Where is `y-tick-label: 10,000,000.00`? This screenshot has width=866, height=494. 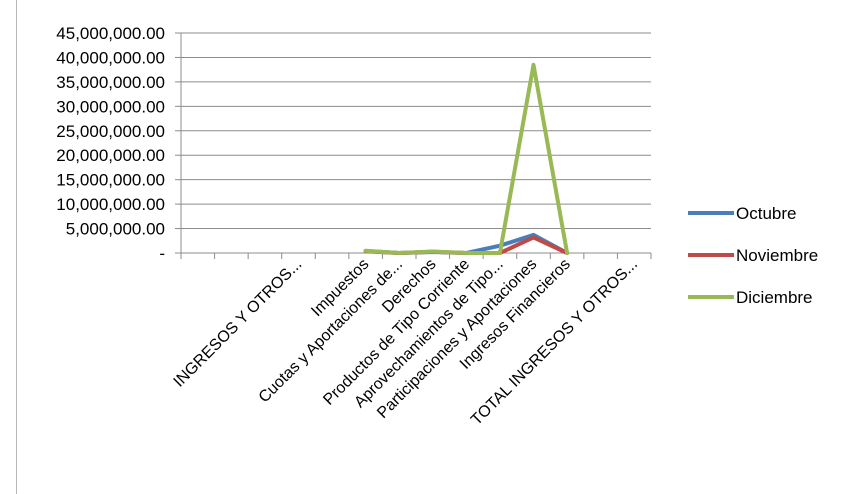
y-tick-label: 10,000,000.00 is located at coordinates (110, 204).